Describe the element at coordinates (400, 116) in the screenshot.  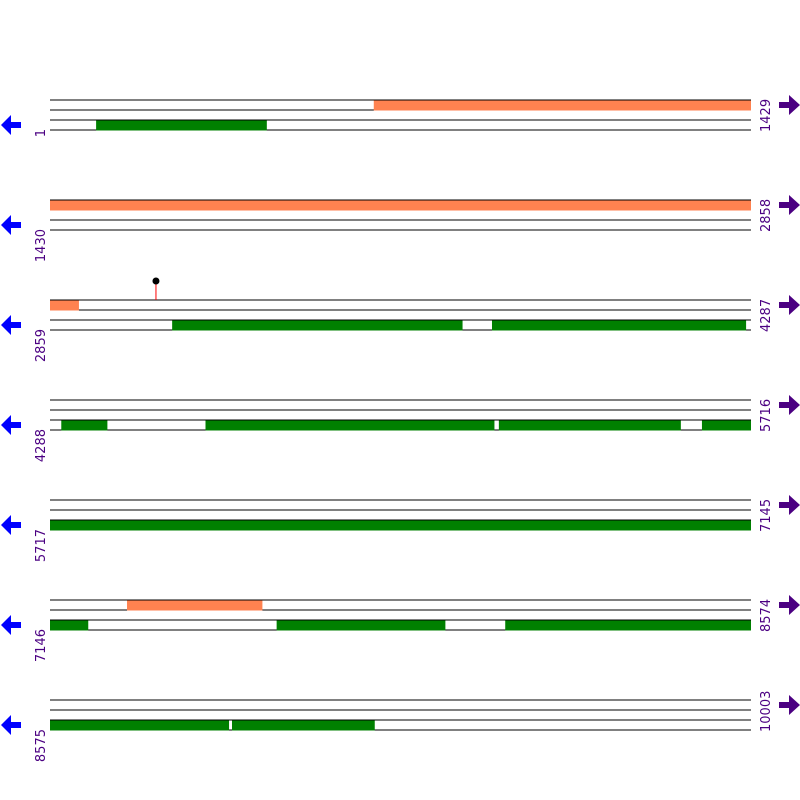
I see `map-row: 1 1429` at that location.